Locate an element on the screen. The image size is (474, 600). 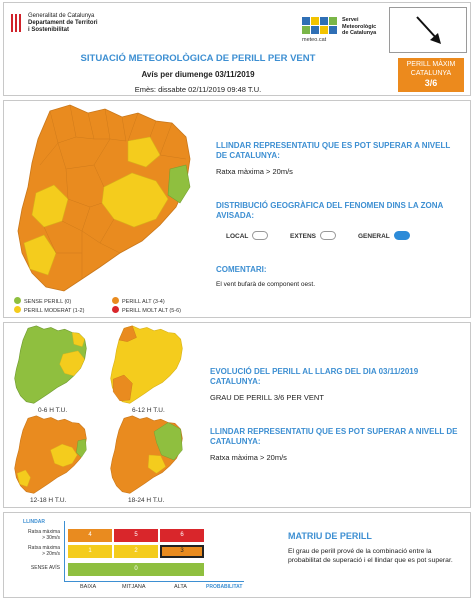
matrix-cell-1: 1 is located at coordinates (90, 551).